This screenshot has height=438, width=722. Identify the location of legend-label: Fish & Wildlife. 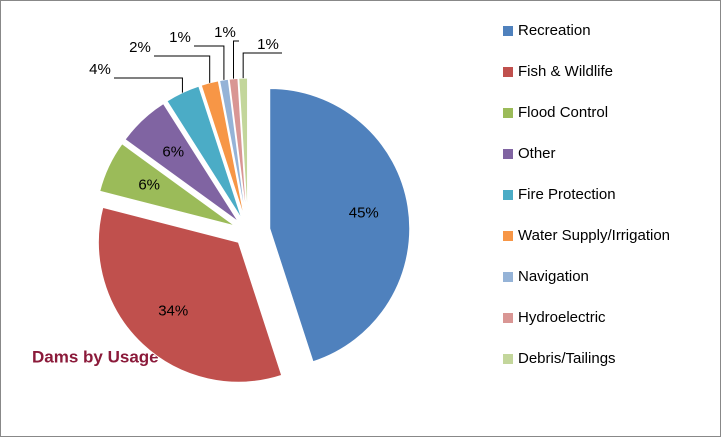
(565, 71).